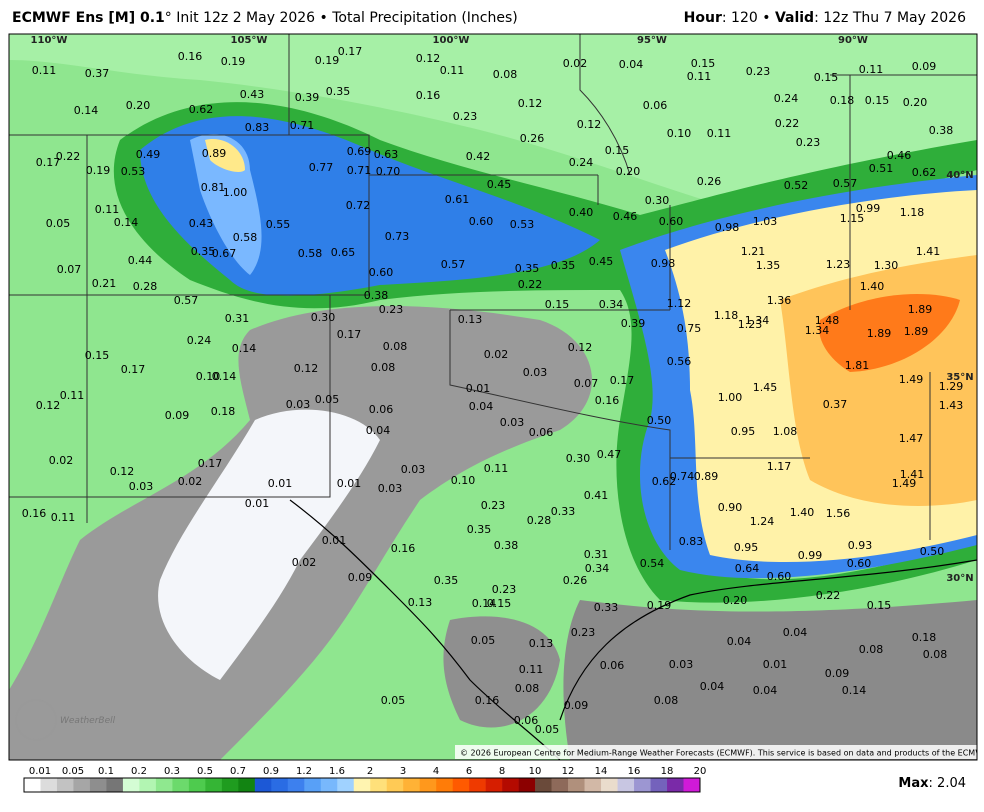  I want to click on precip-value: 1.45, so click(765, 387).